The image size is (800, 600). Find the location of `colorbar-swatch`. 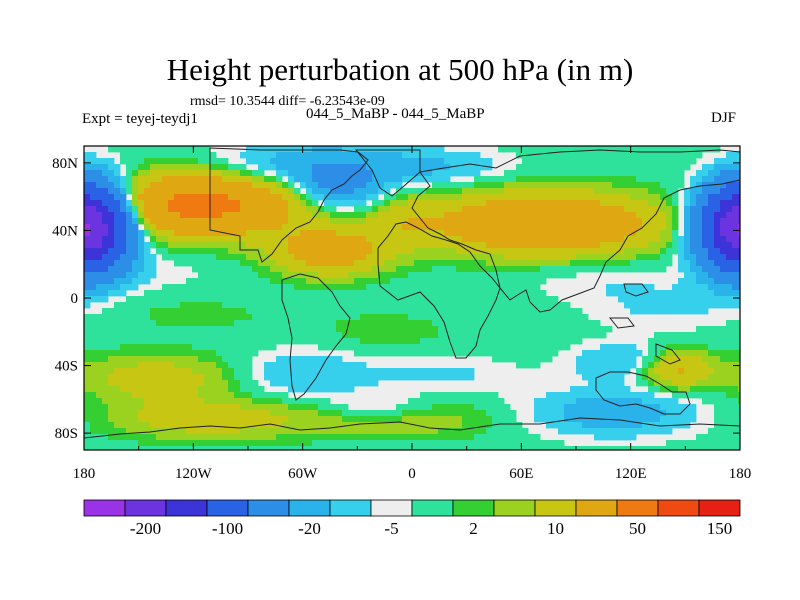

colorbar-swatch is located at coordinates (555, 508).